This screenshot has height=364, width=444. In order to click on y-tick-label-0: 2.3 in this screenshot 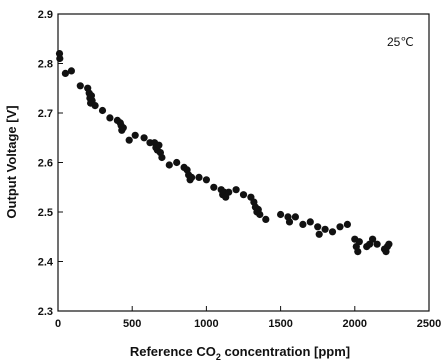, I will do `click(45, 312)`.